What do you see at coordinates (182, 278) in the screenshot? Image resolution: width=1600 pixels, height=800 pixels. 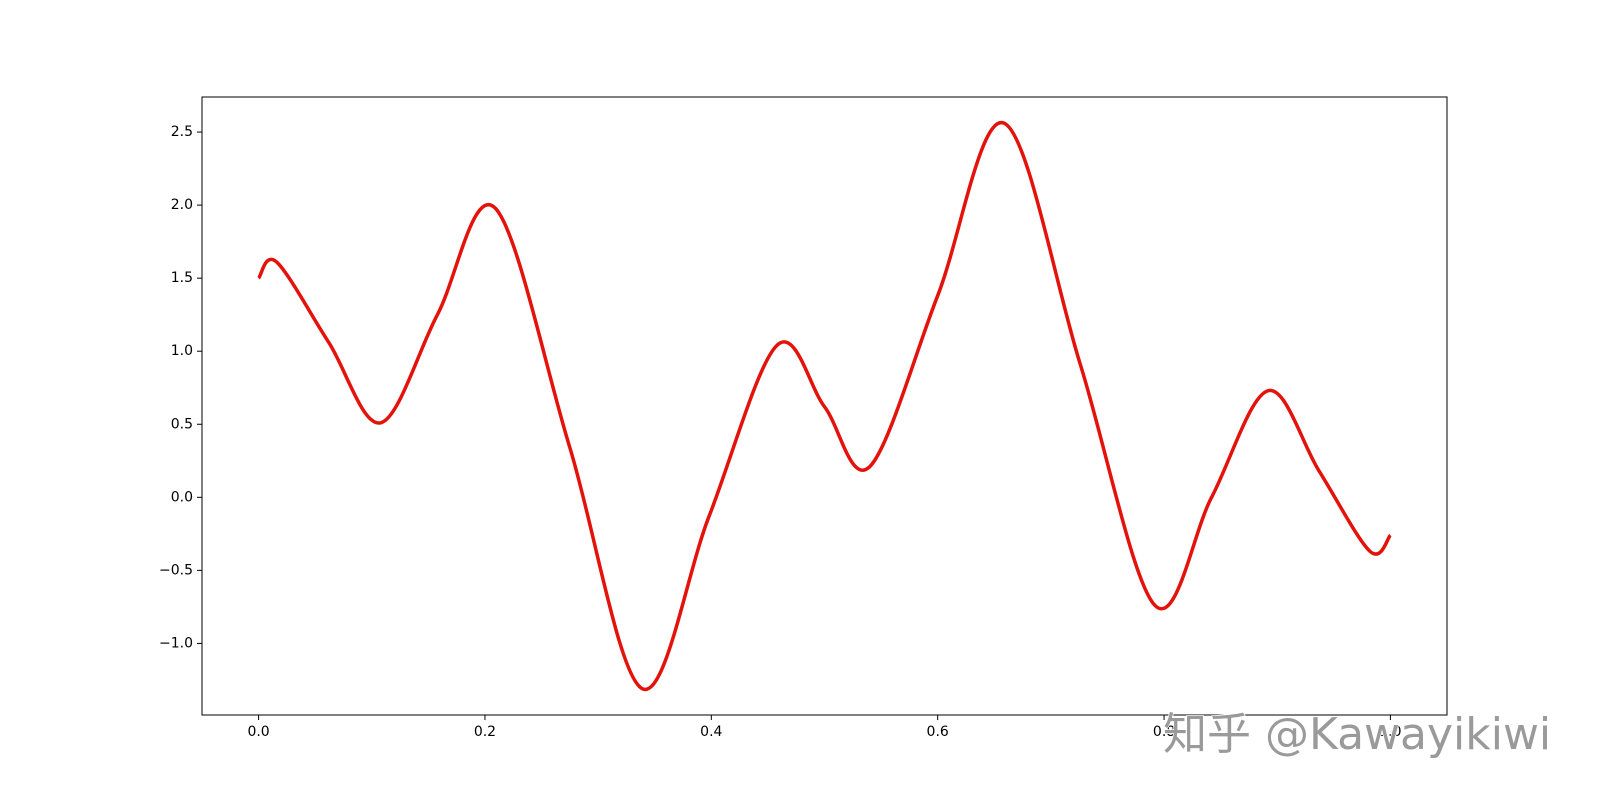 I see `y-tick-label: 1.5` at bounding box center [182, 278].